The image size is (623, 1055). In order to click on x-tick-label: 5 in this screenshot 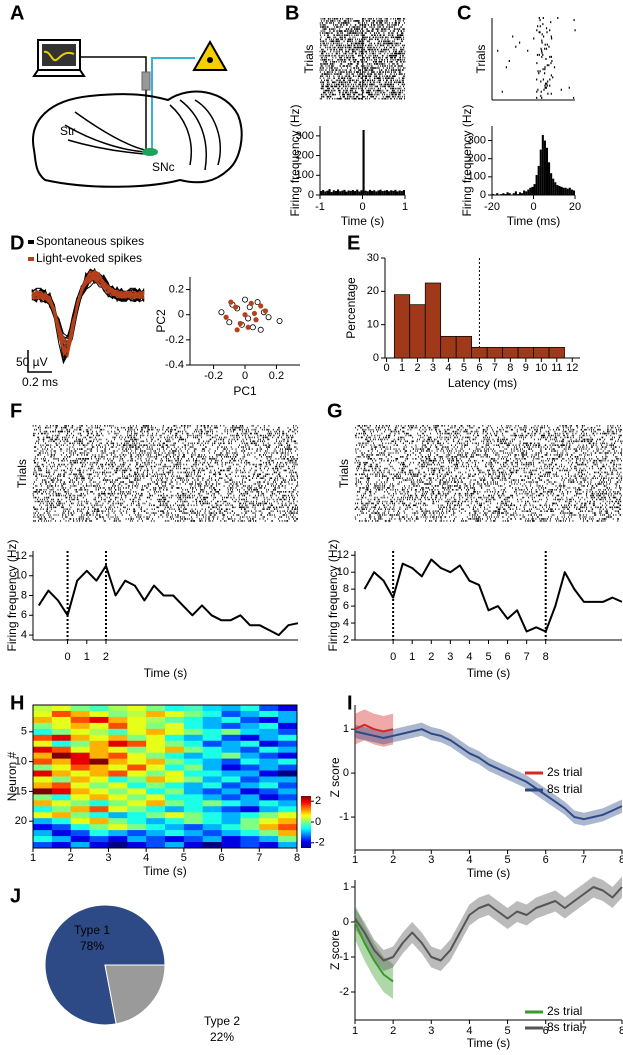, I will do `click(464, 368)`.